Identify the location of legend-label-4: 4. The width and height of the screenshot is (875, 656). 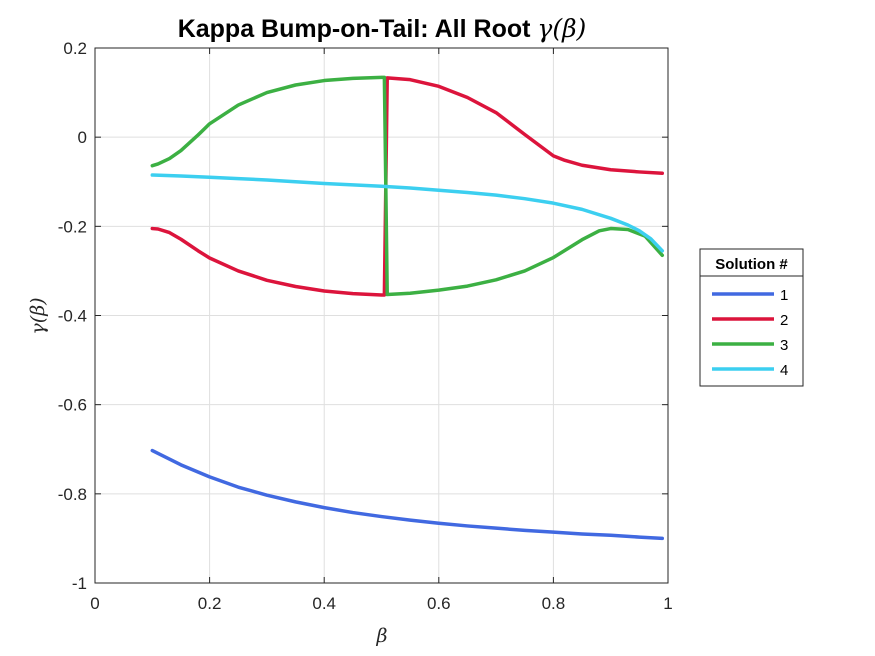
(784, 370).